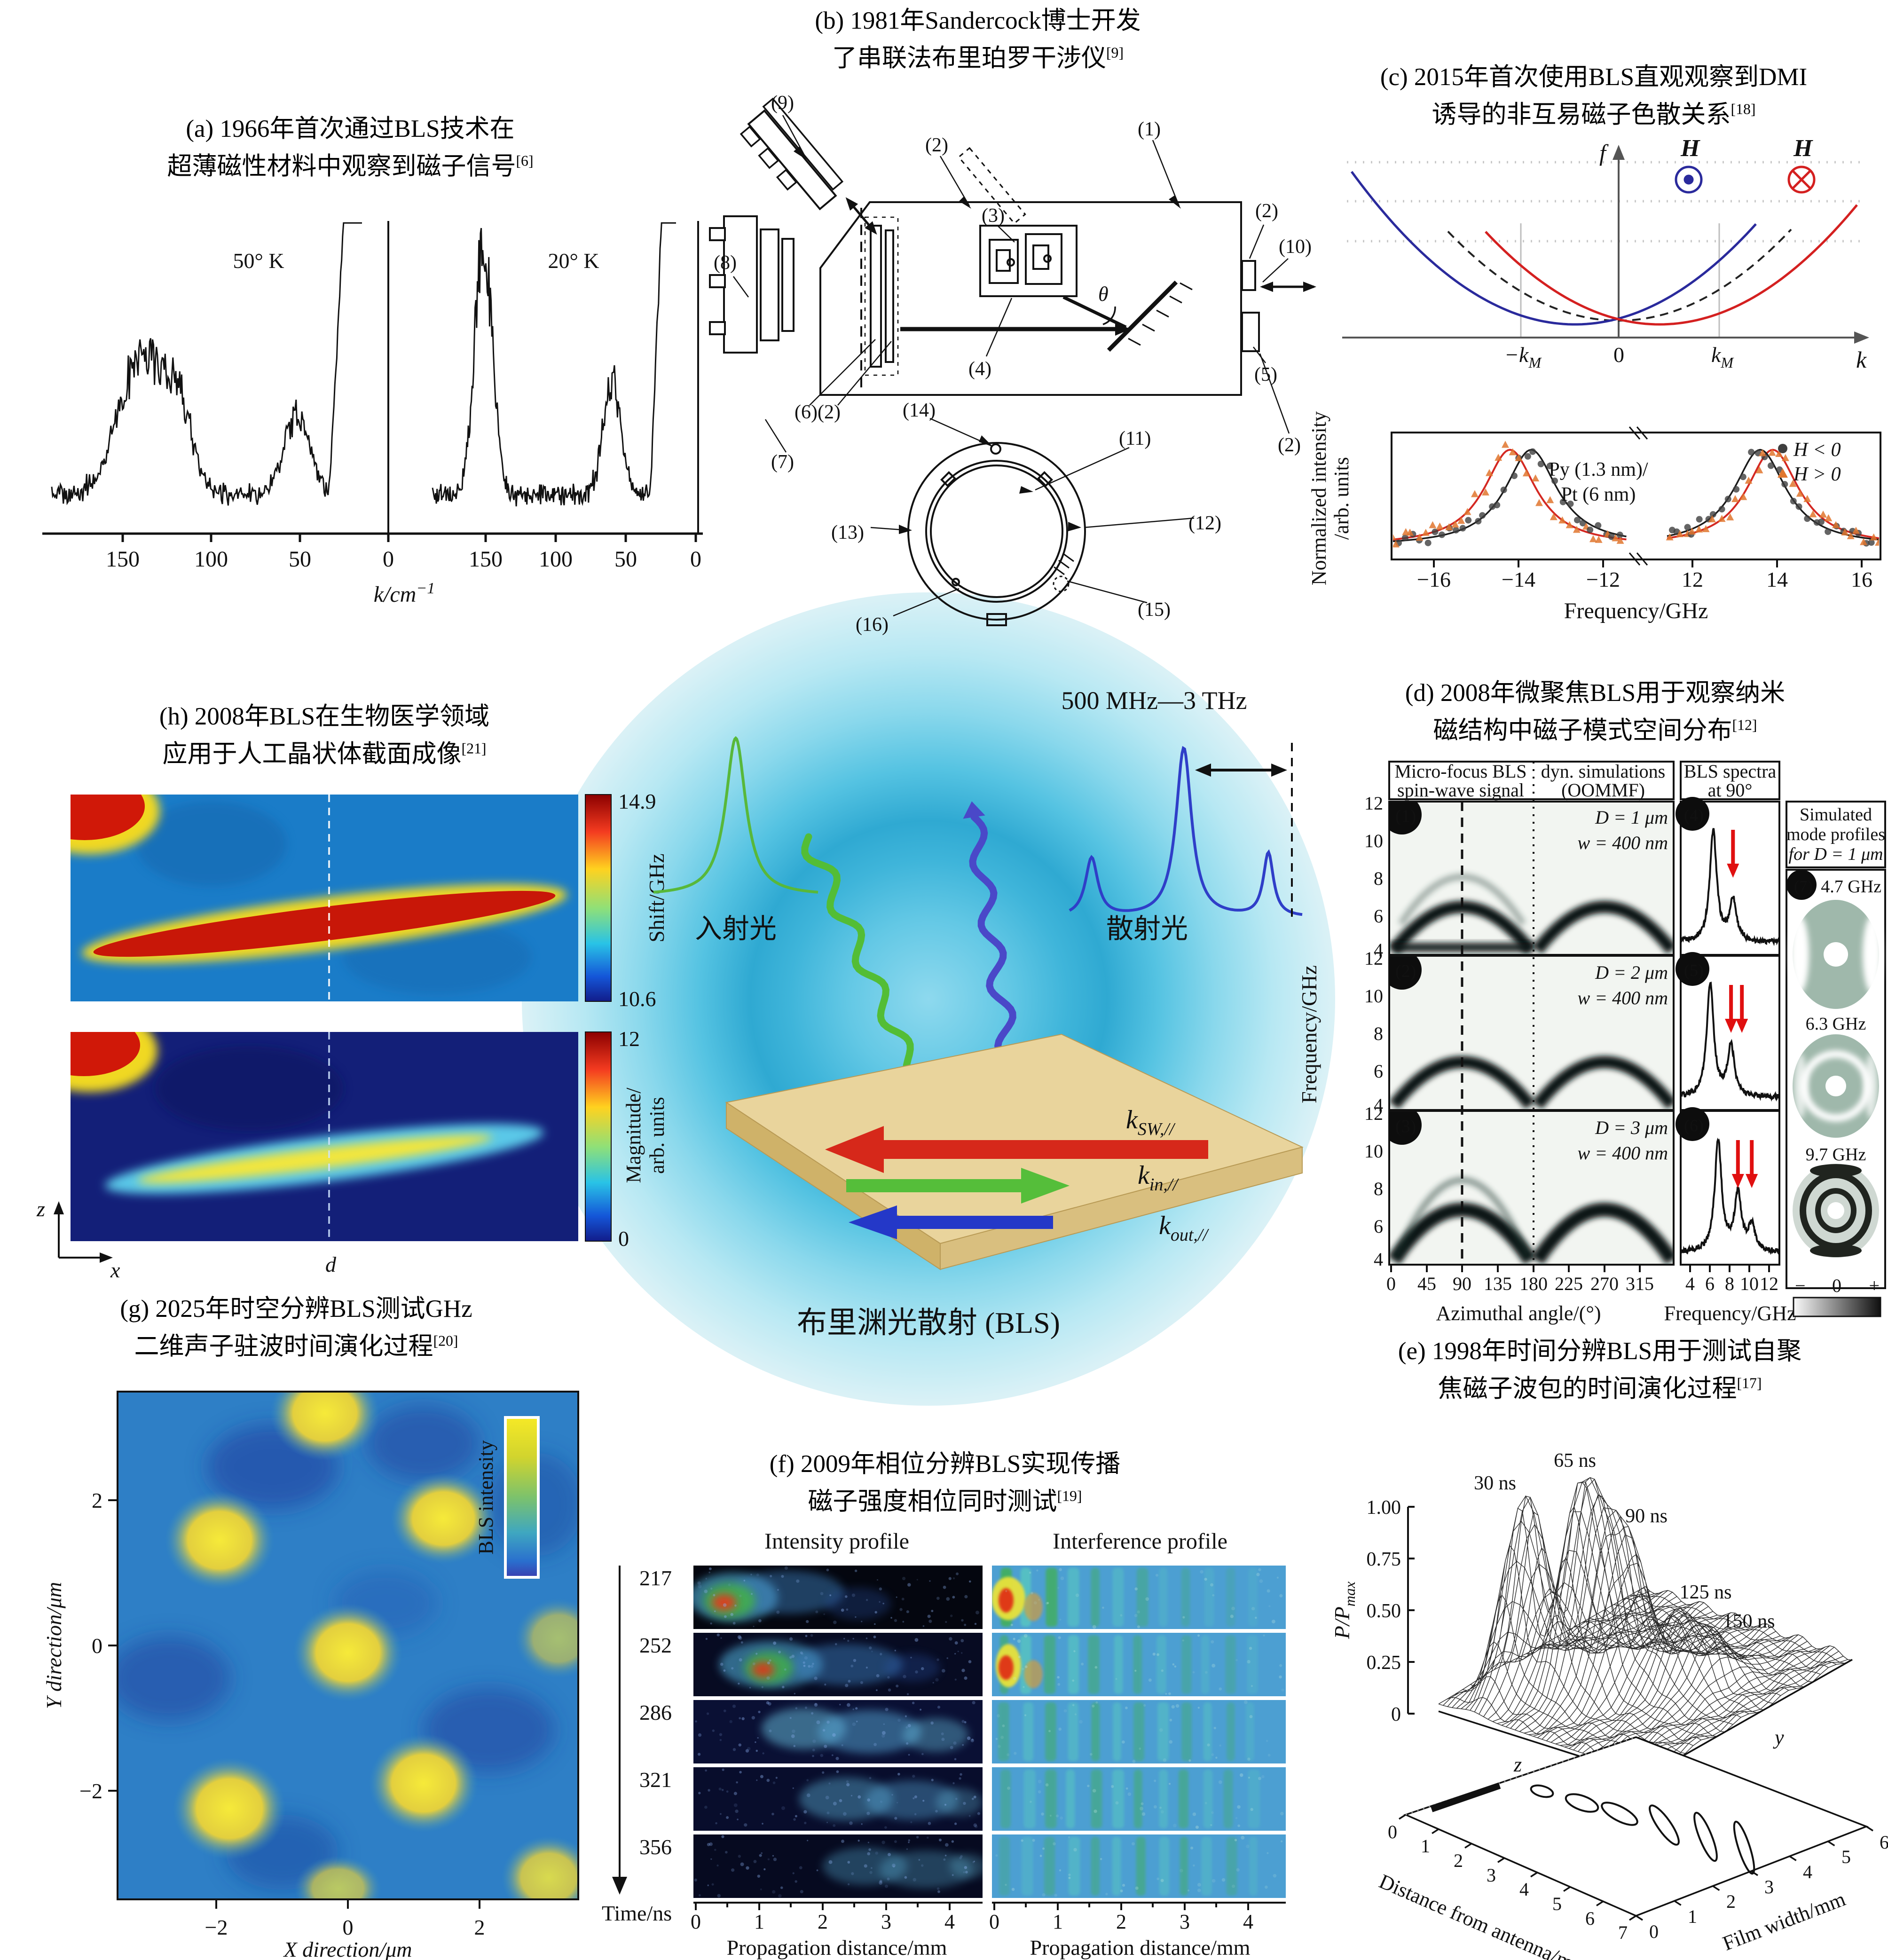 This screenshot has width=1888, height=1960. I want to click on bx-tick: 1, so click(1426, 1846).